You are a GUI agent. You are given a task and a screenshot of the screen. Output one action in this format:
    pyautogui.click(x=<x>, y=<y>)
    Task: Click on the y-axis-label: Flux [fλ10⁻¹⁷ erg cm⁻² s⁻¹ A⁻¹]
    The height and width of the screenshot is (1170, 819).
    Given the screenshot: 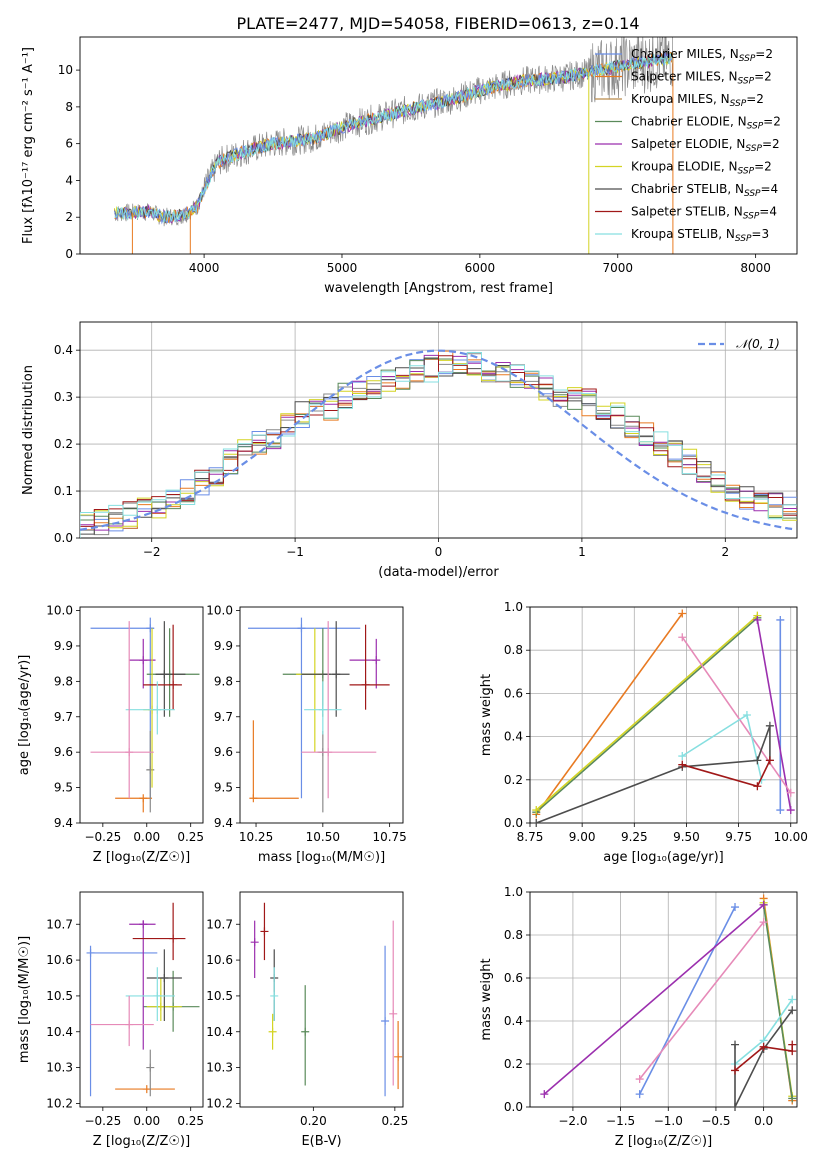 What is the action you would take?
    pyautogui.click(x=28, y=145)
    